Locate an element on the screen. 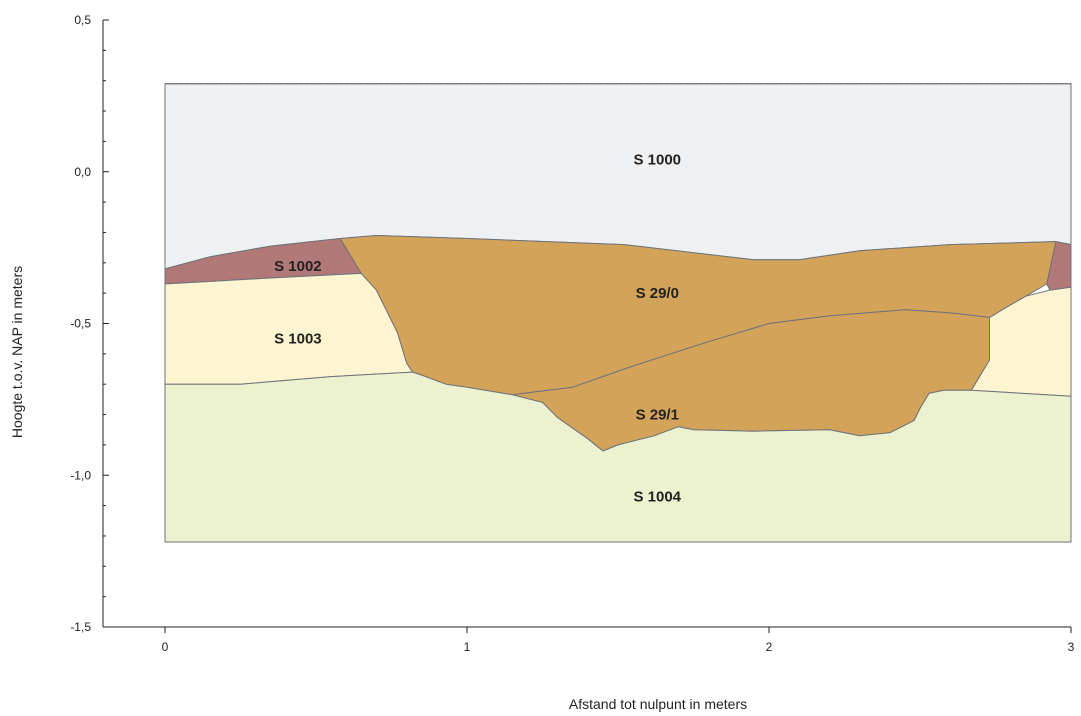 The width and height of the screenshot is (1081, 716). layer-label: S 1003 is located at coordinates (298, 339).